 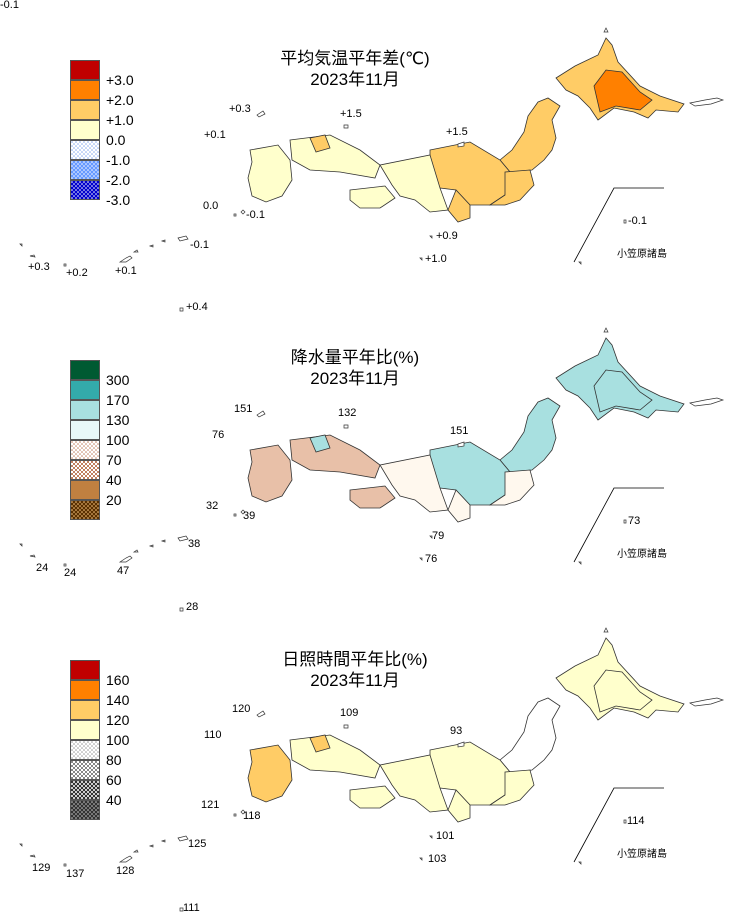 What do you see at coordinates (634, 521) in the screenshot?
I see `station-value: 73` at bounding box center [634, 521].